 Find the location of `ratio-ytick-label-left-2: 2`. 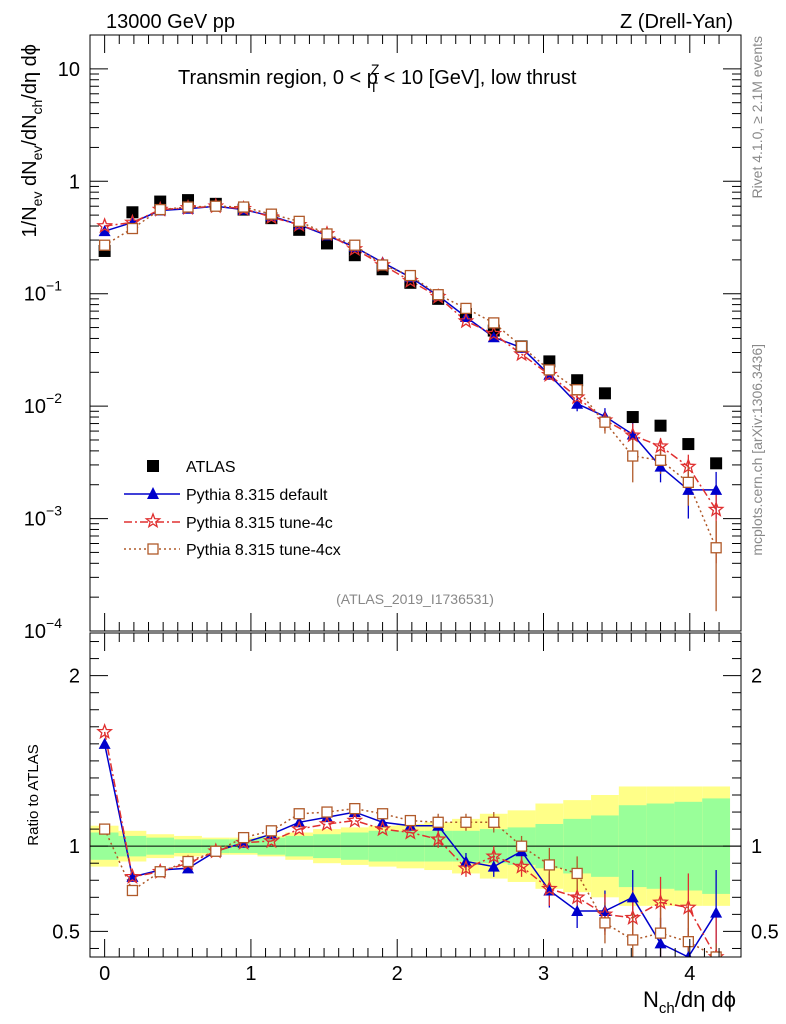

ratio-ytick-label-left-2: 2 is located at coordinates (74, 677).